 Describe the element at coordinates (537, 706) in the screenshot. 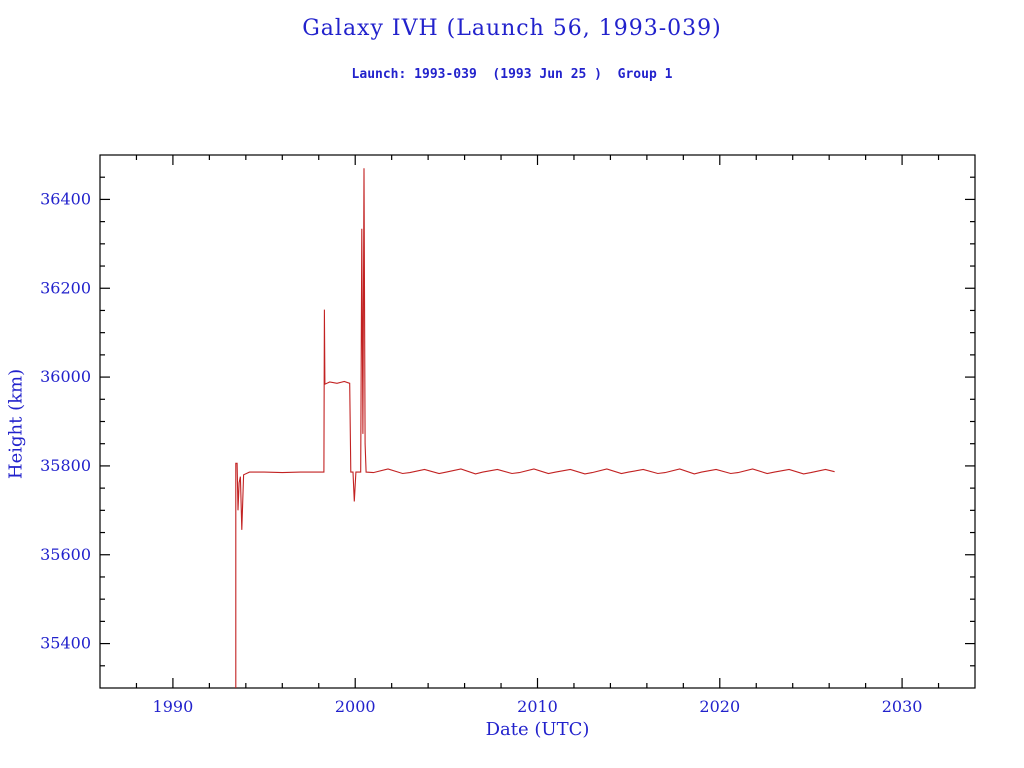

I see `x-tick-label: 2010` at that location.